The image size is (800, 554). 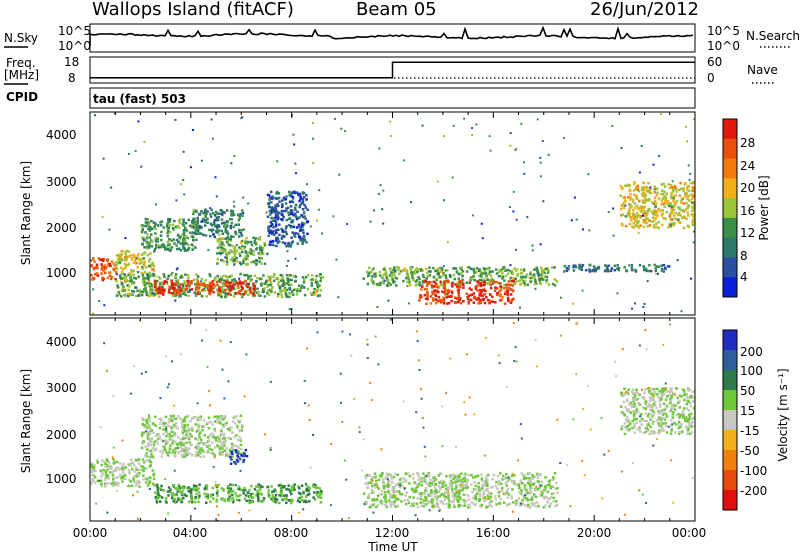 What do you see at coordinates (90, 533) in the screenshot?
I see `xtick-0000: 00:00` at bounding box center [90, 533].